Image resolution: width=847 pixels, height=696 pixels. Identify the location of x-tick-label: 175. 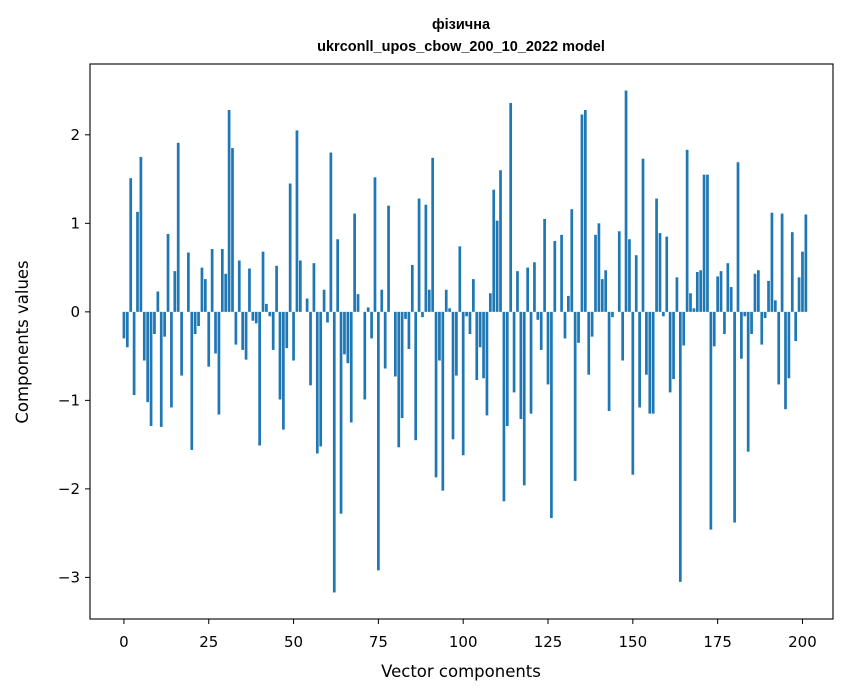
(717, 642).